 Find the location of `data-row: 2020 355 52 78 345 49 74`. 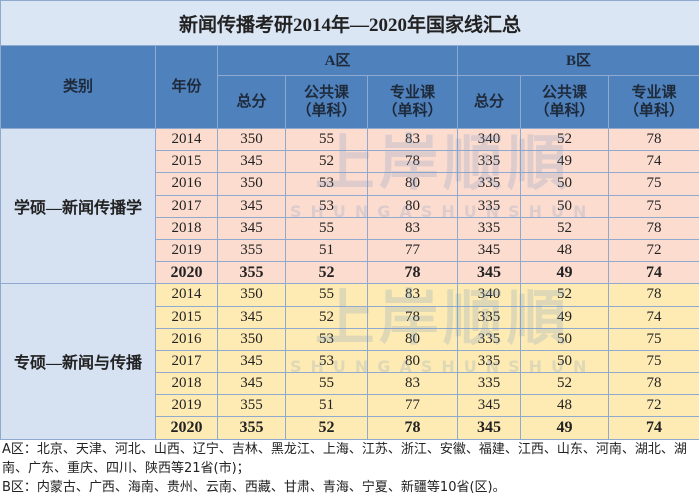

data-row: 2020 355 52 78 345 49 74 is located at coordinates (350, 428).